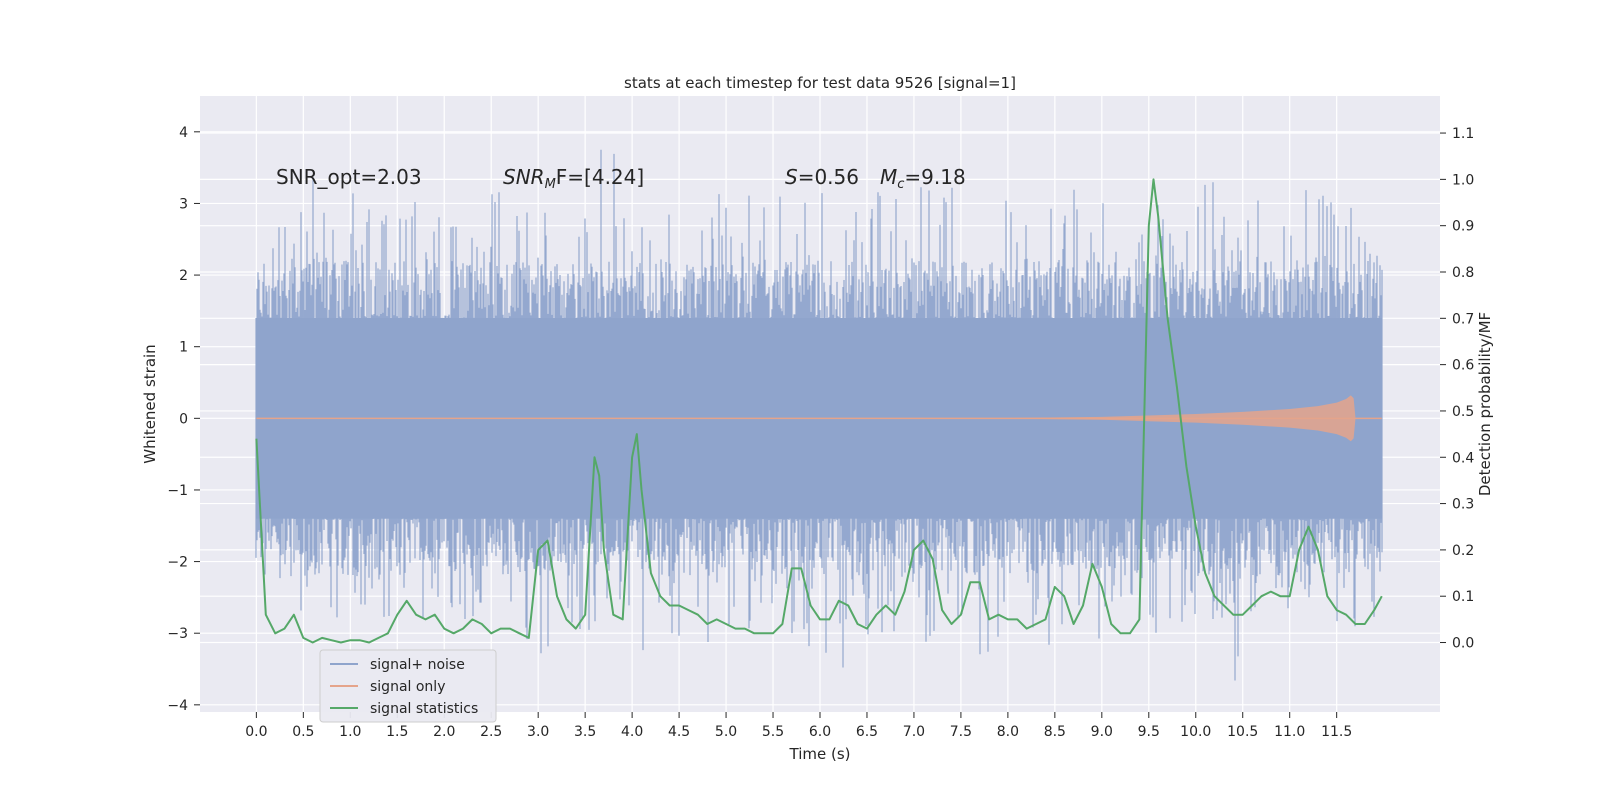 The height and width of the screenshot is (800, 1600). What do you see at coordinates (934, 177) in the screenshot?
I see `annotation-mc-rest: =9.18` at bounding box center [934, 177].